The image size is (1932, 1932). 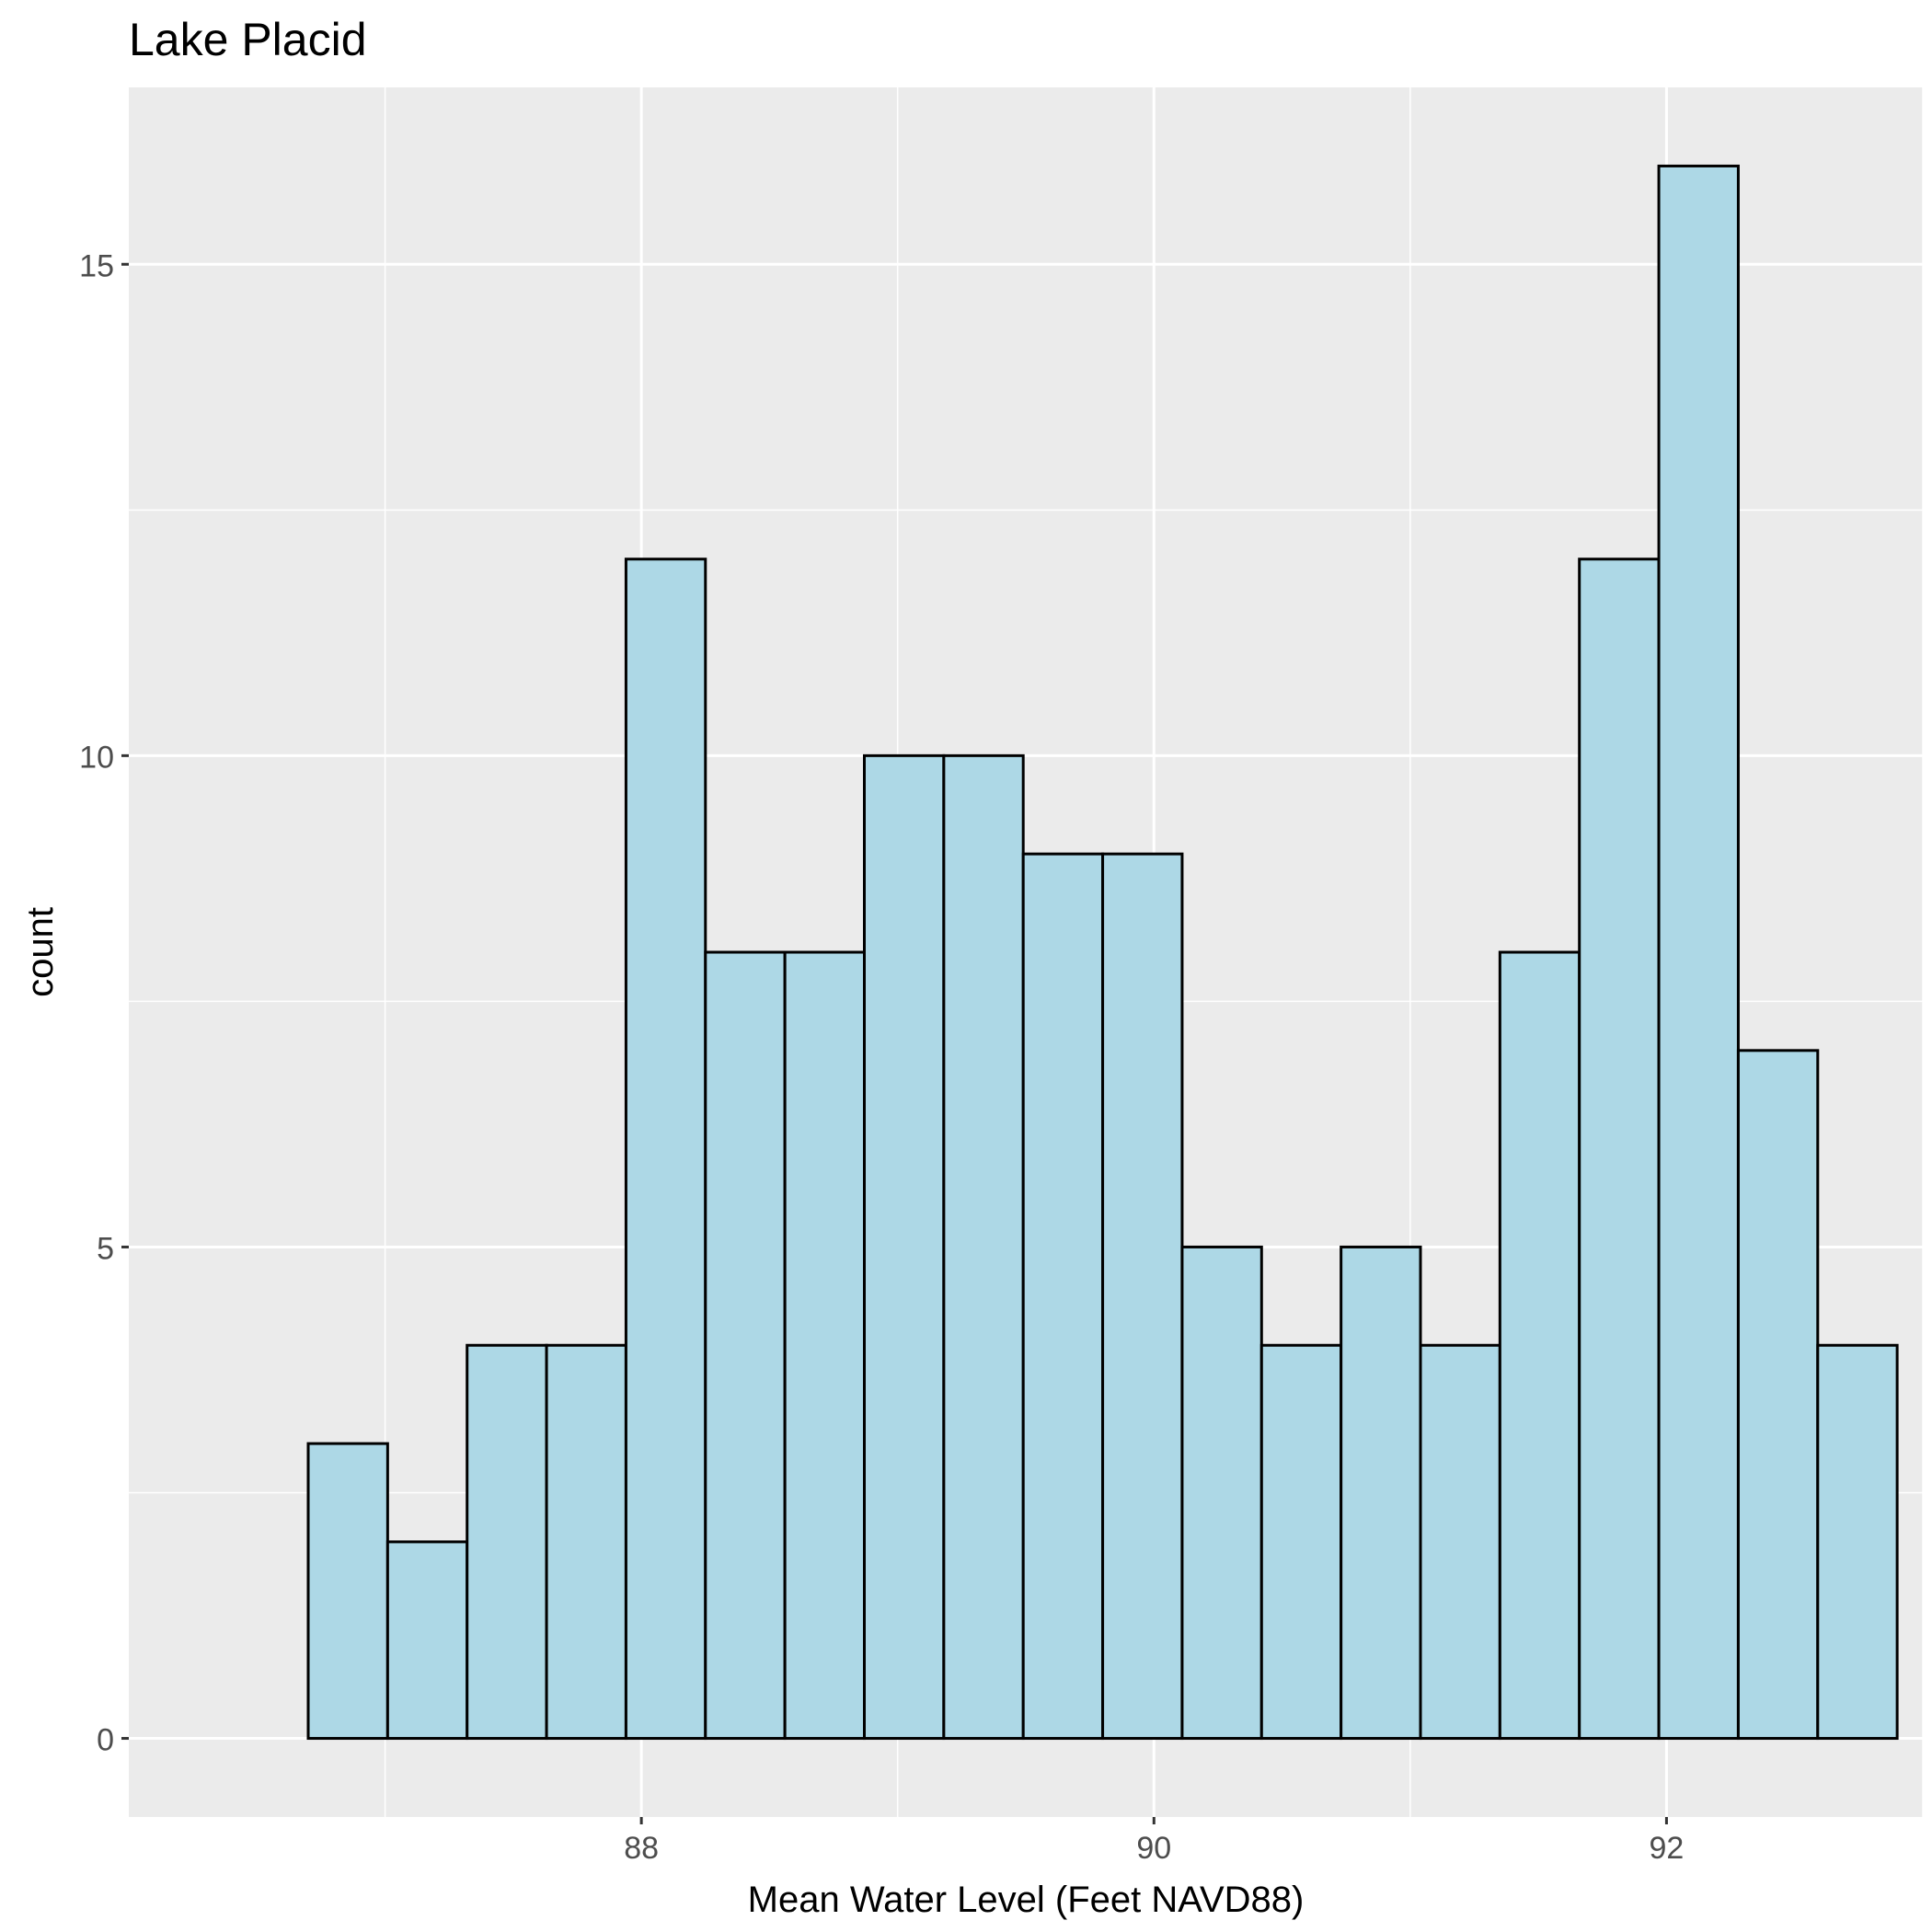 What do you see at coordinates (96, 265) in the screenshot?
I see `y-tick-label: 15` at bounding box center [96, 265].